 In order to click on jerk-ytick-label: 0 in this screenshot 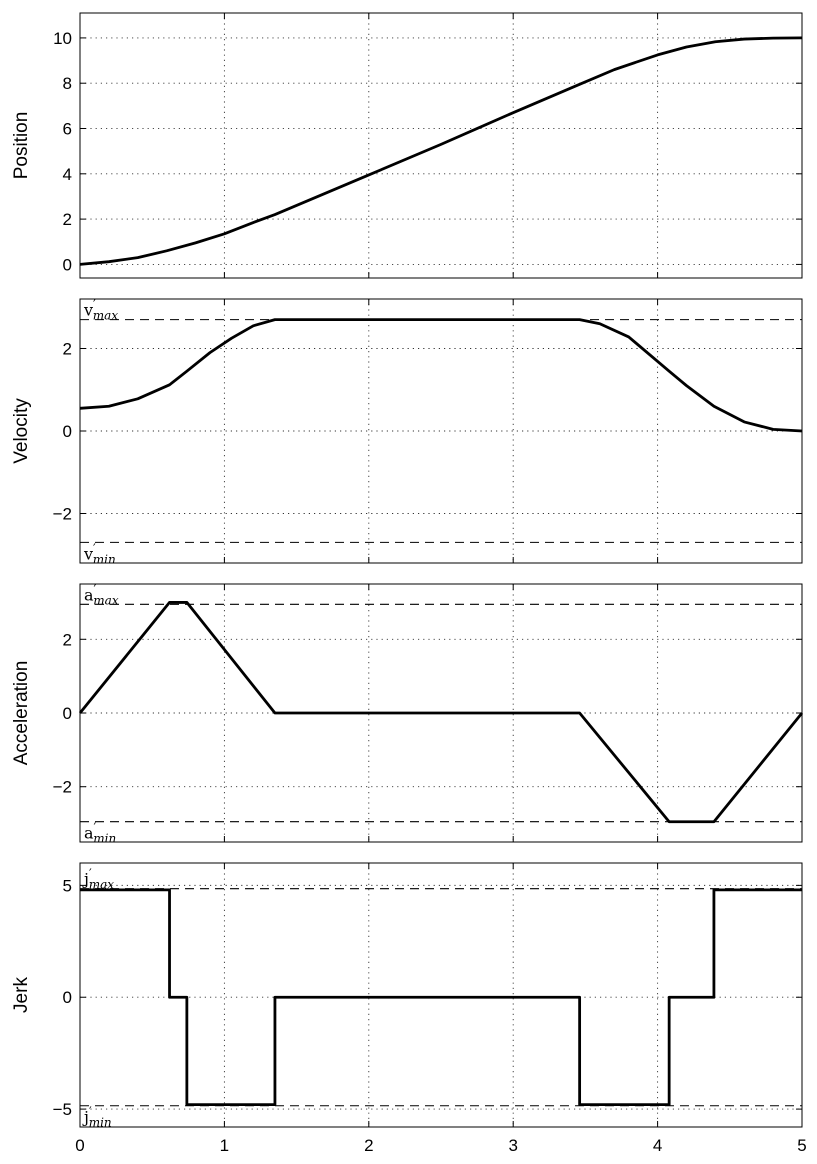, I will do `click(67, 997)`.